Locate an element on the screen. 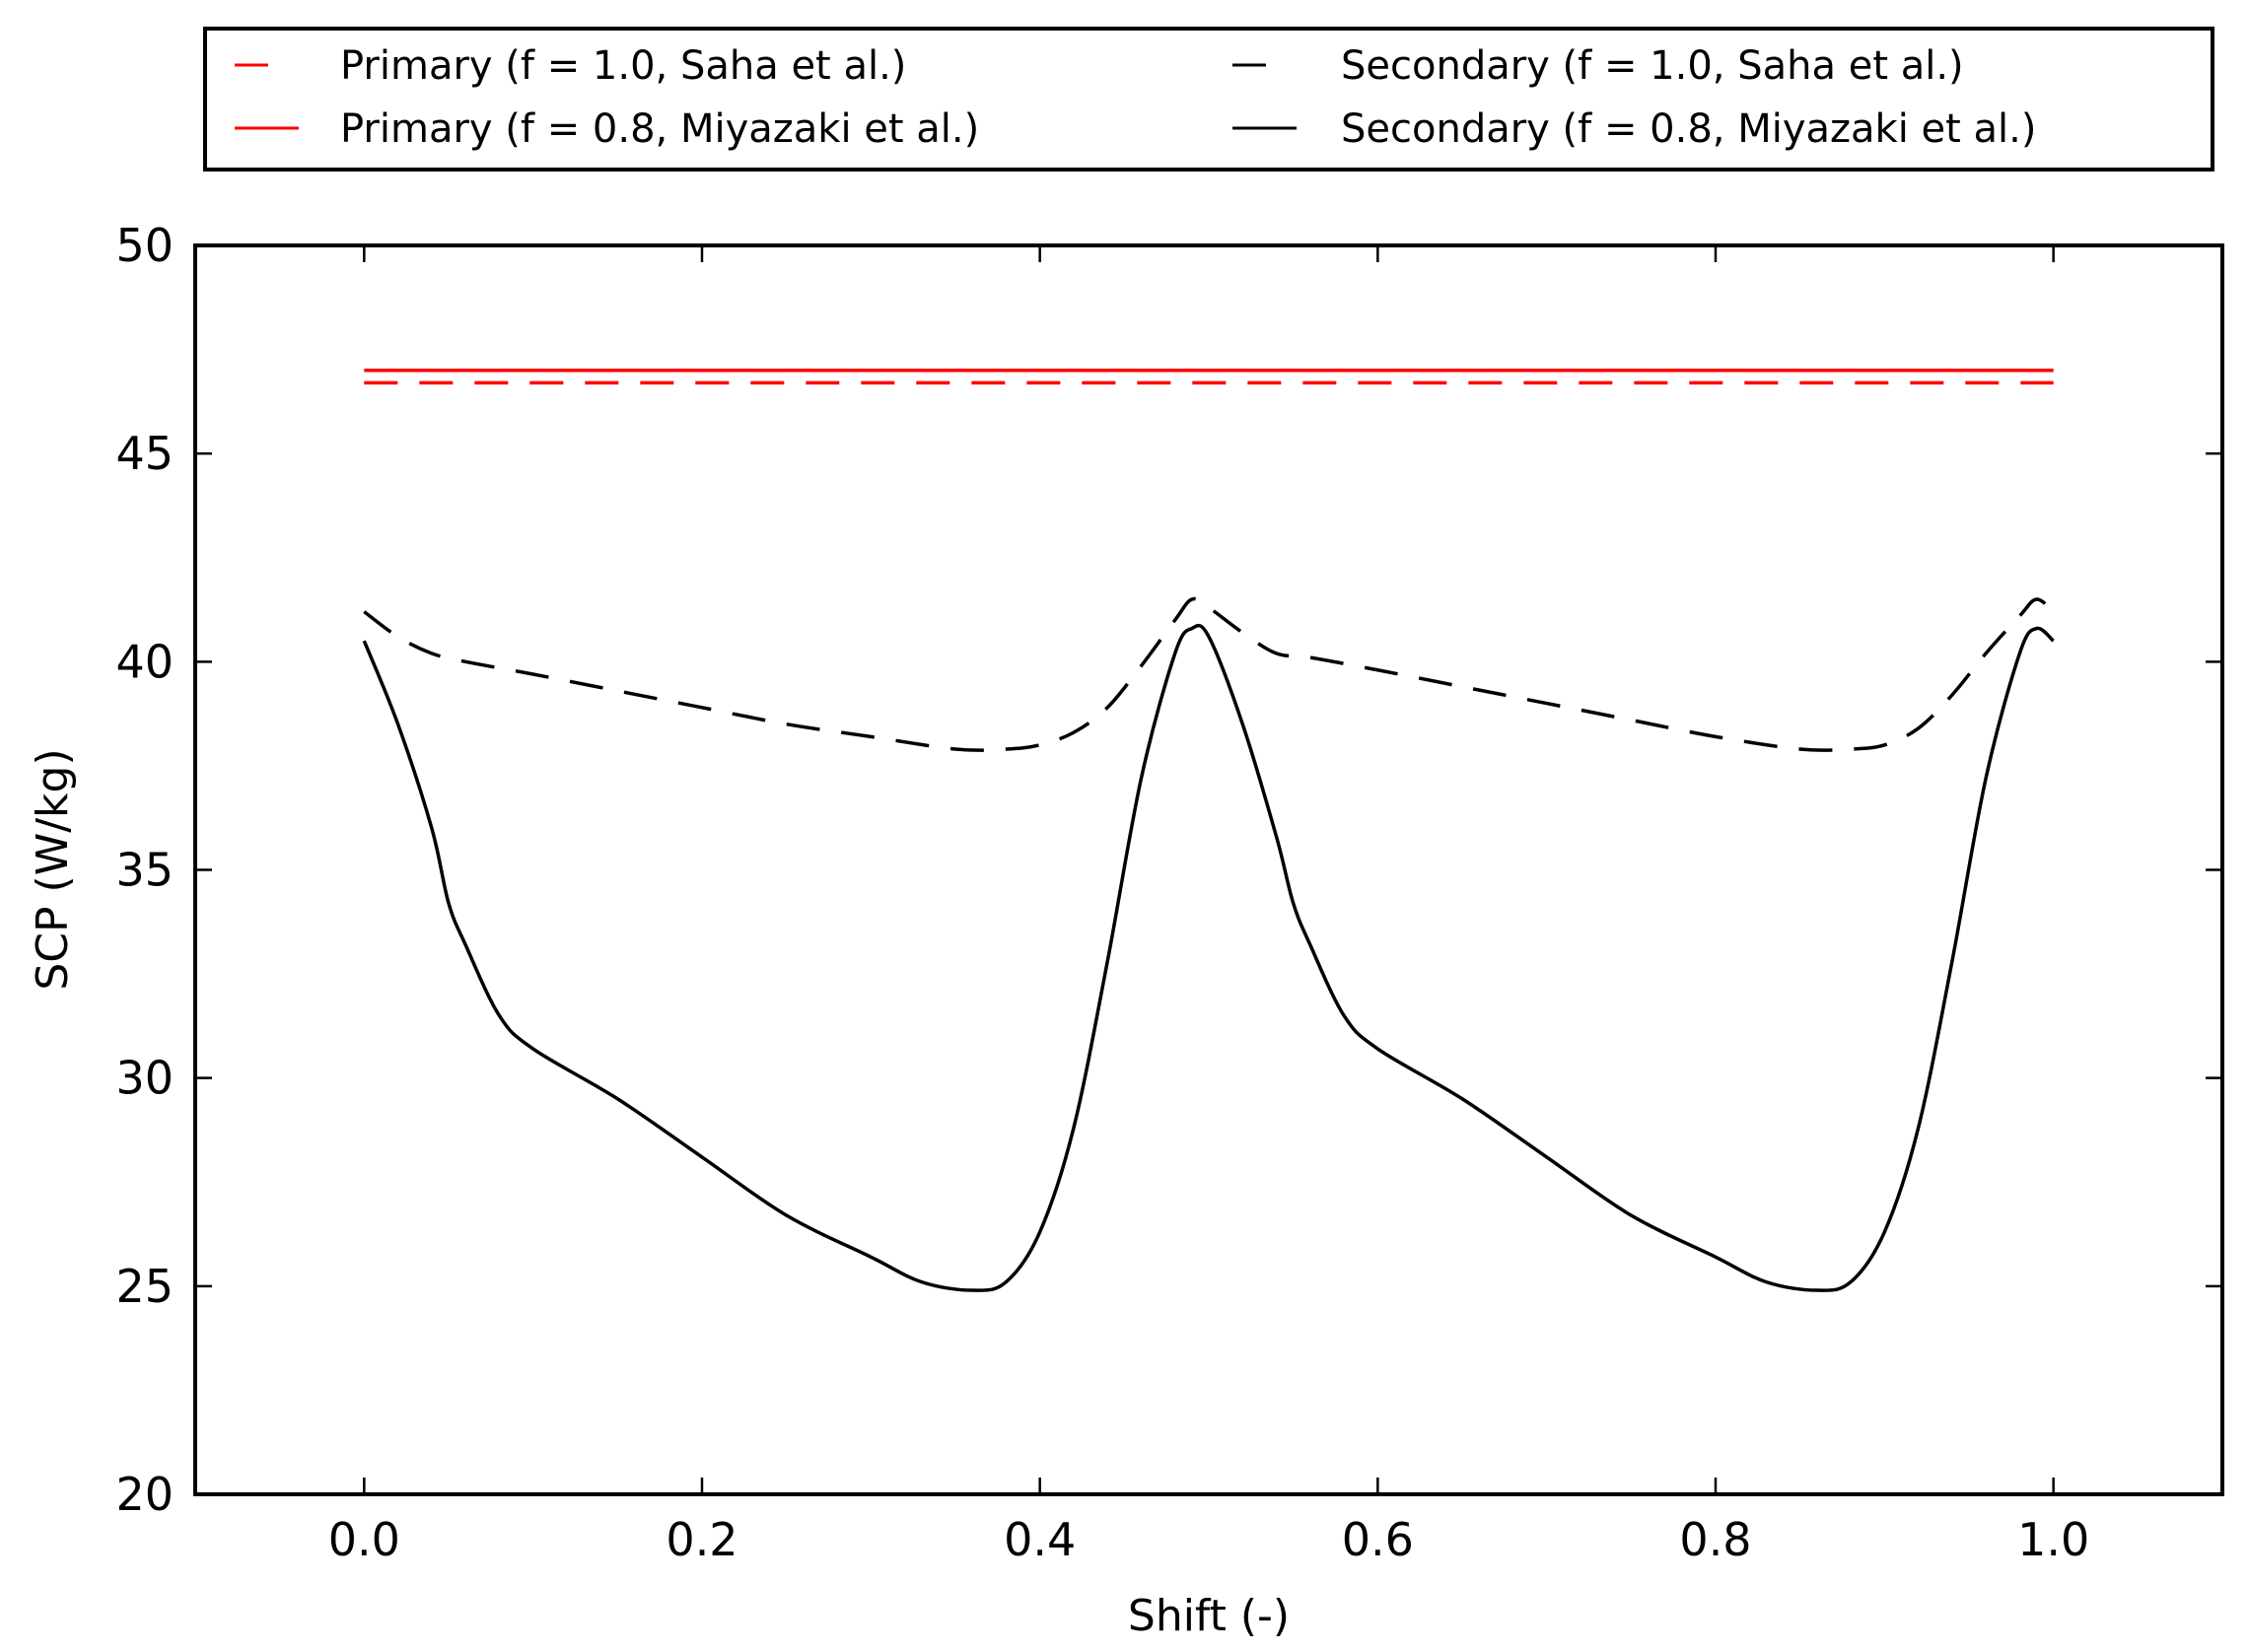 This screenshot has width=2248, height=1652. legend-frame is located at coordinates (1208, 99).